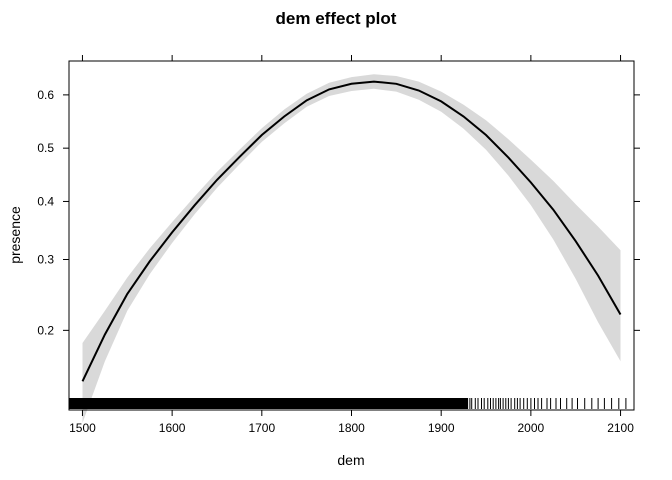  What do you see at coordinates (15, 235) in the screenshot?
I see `y-axis-title: presence` at bounding box center [15, 235].